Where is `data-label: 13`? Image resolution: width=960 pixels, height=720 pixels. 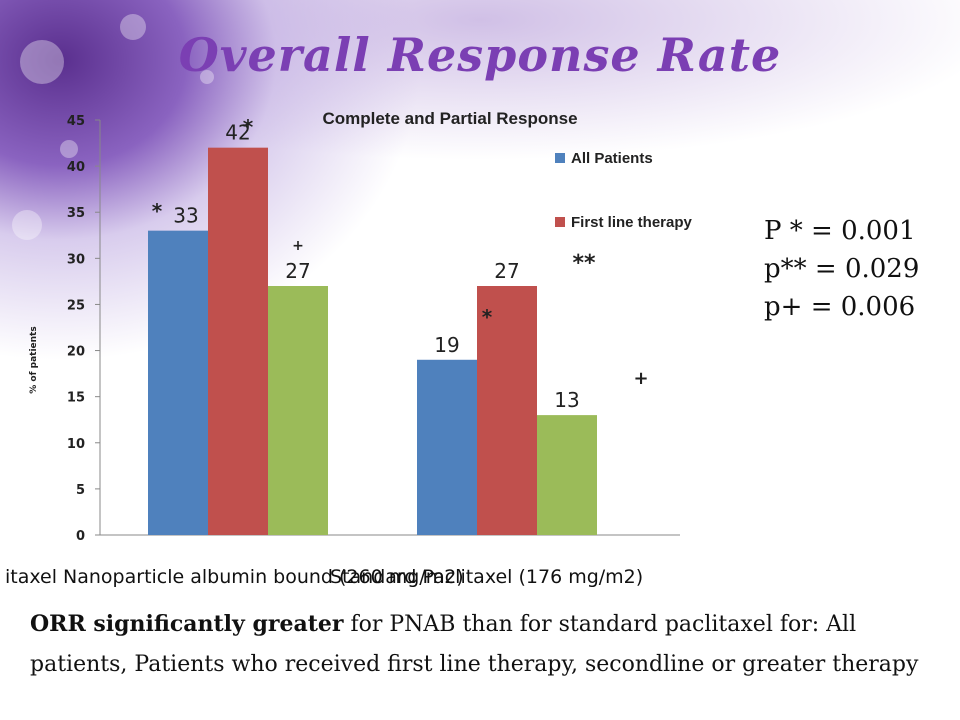
data-label: 13 is located at coordinates (566, 400).